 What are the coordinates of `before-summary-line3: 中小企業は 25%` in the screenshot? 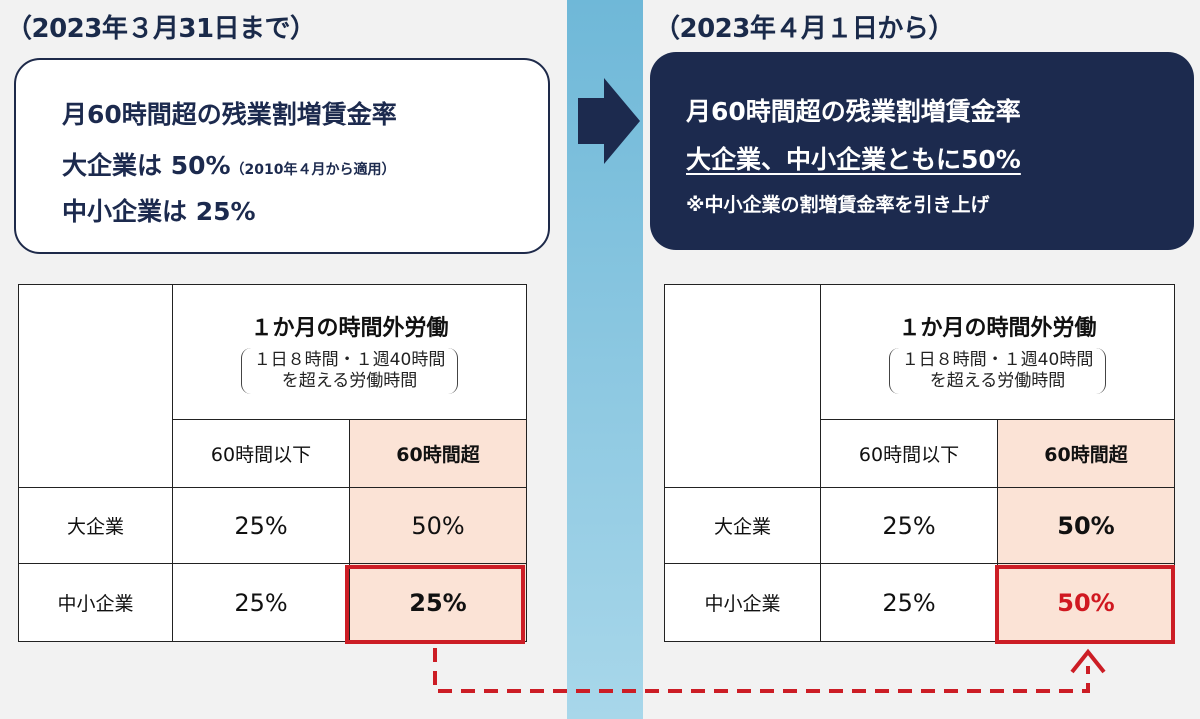 It's located at (159, 211).